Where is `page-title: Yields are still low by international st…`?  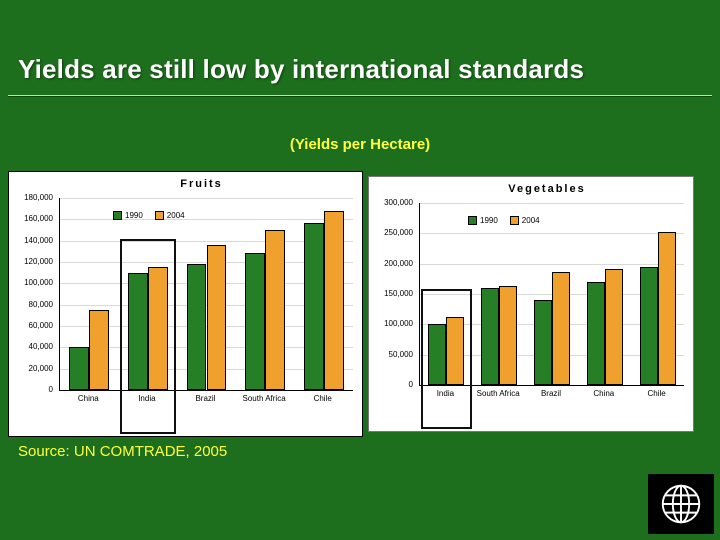
page-title: Yields are still low by international st… is located at coordinates (301, 69).